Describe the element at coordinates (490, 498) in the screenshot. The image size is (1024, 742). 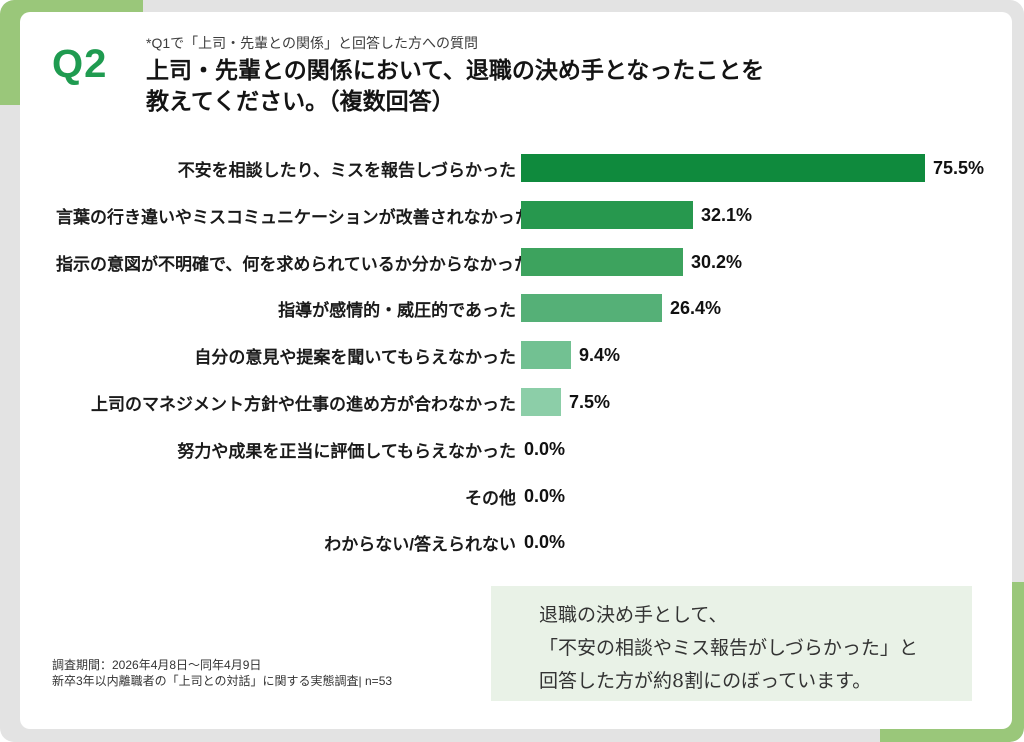
I see `bar-category-label: その他` at that location.